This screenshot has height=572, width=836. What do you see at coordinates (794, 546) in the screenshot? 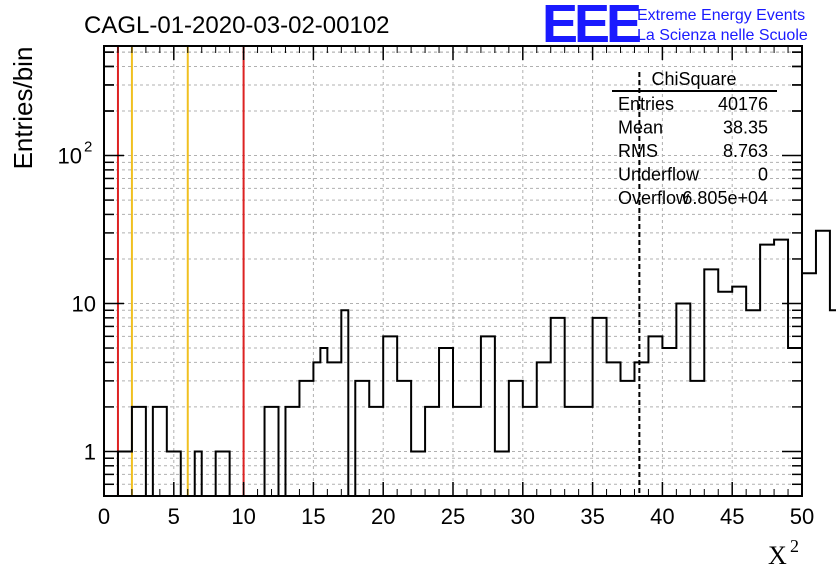
I see `x-axis-label-sup: 2` at bounding box center [794, 546].